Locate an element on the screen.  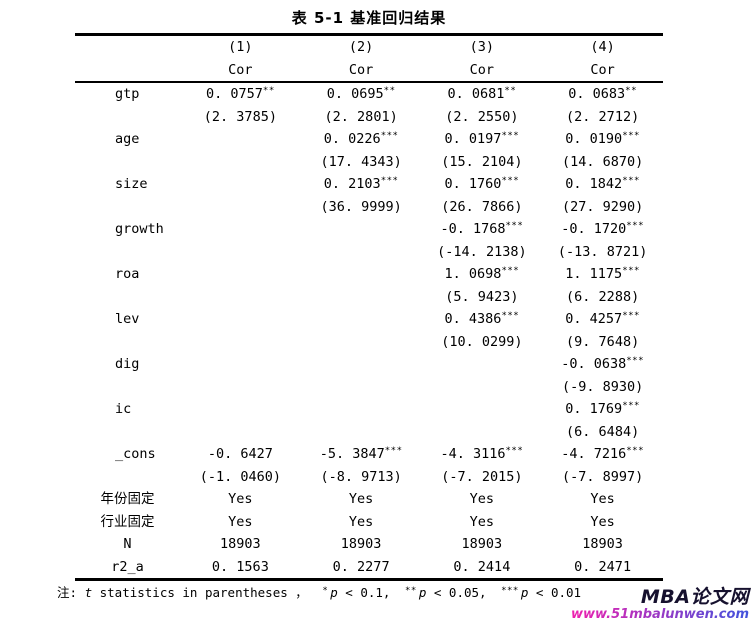
row-label: growth is located at coordinates (139, 229).